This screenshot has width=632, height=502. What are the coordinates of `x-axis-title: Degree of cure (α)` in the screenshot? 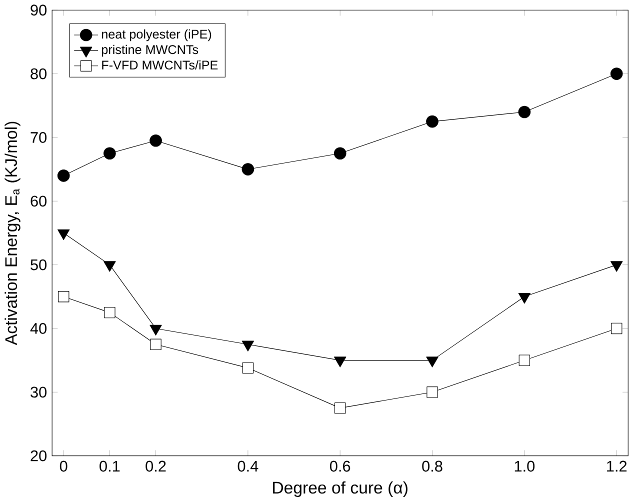 It's located at (340, 489).